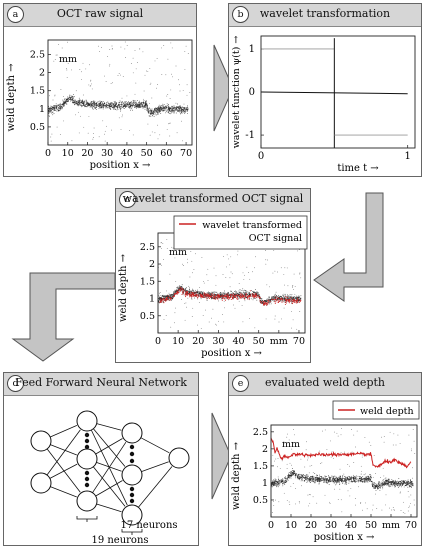 The height and width of the screenshot is (550, 427). I want to click on connection-line, so click(109, 488).